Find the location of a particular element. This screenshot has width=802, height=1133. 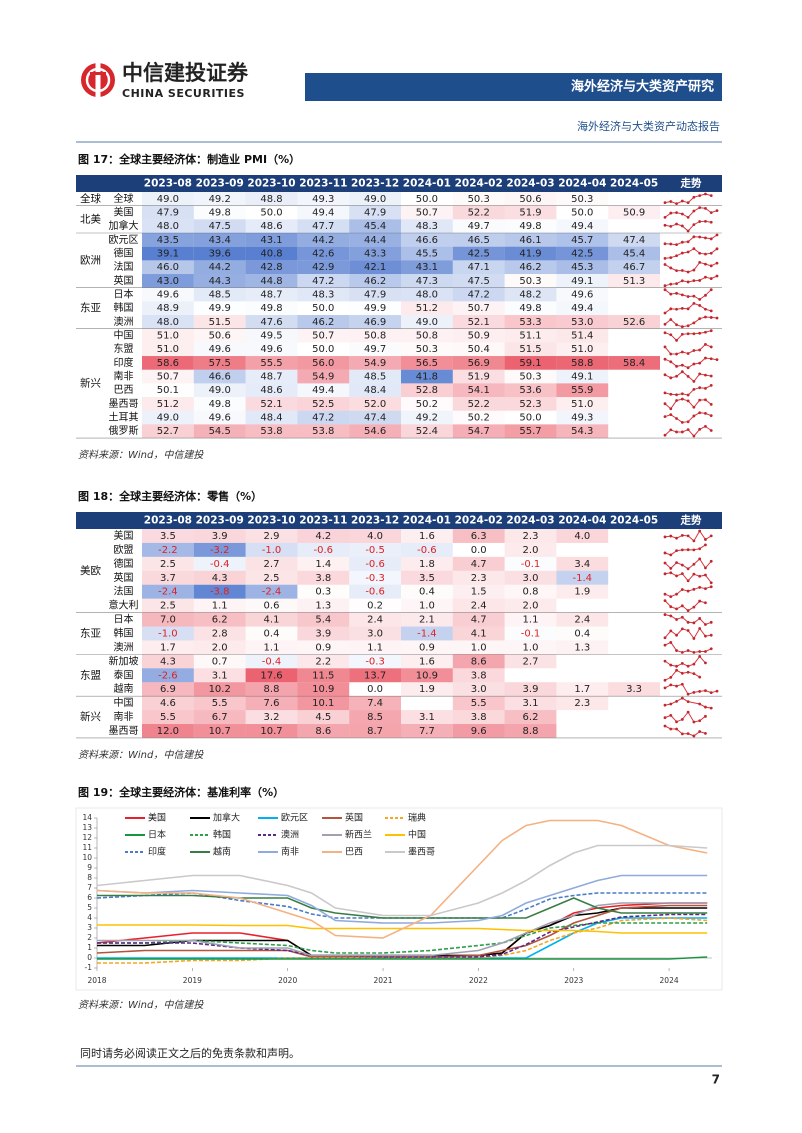

column-header: 2023-08 is located at coordinates (168, 184).